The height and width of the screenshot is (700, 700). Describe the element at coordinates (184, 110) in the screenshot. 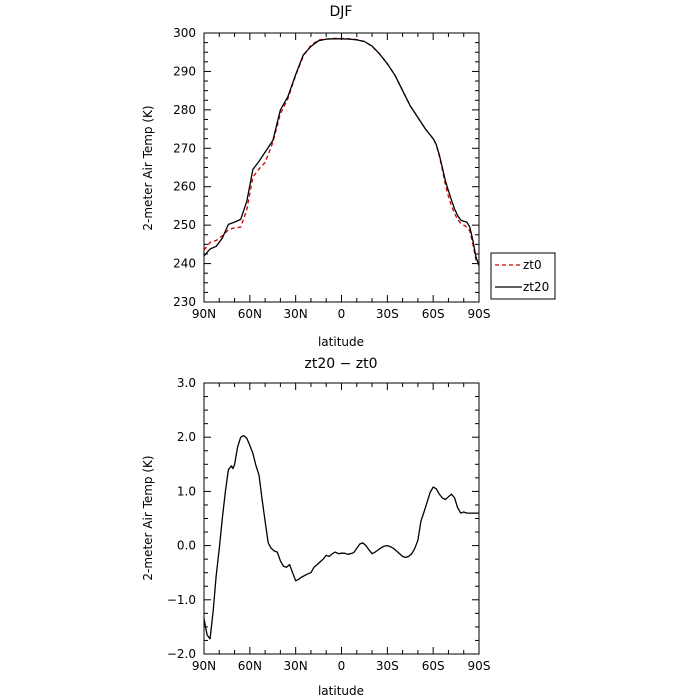

I see `y-tick-label: 280` at that location.